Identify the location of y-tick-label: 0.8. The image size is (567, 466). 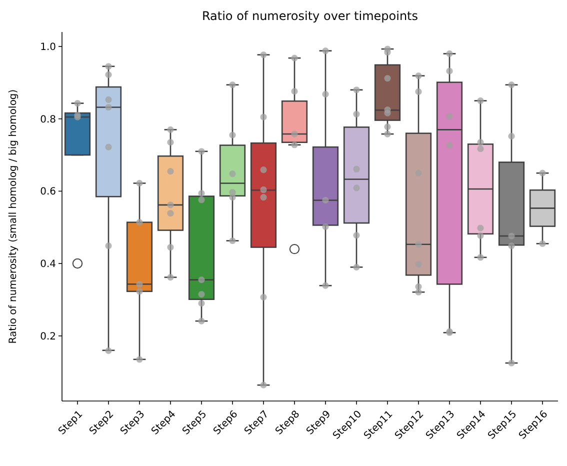
(48, 120).